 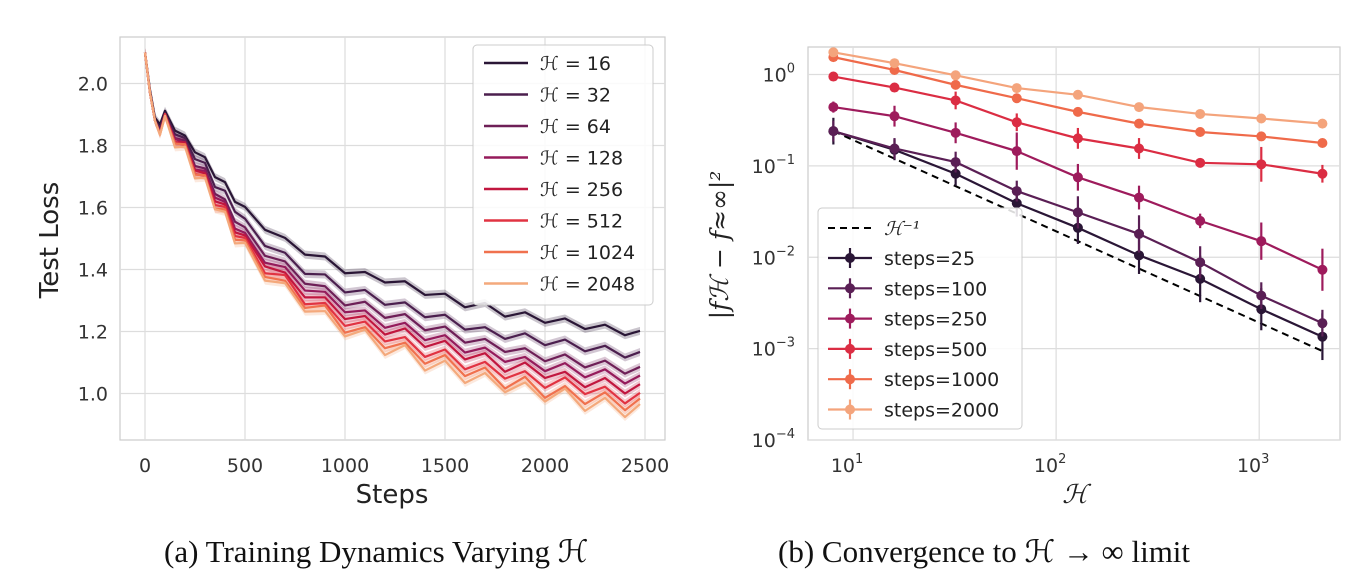 I want to click on y-tick-exp: −1, so click(x=785, y=160).